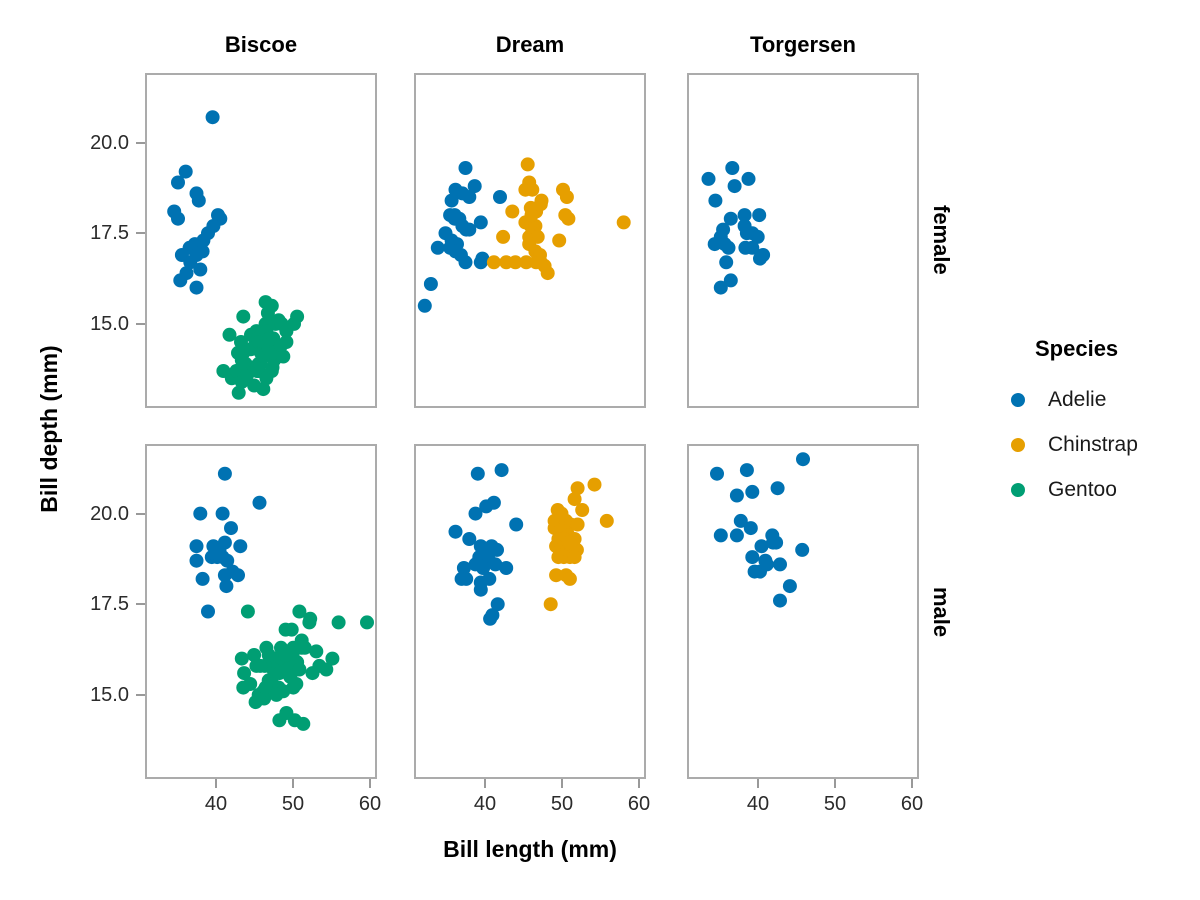 The height and width of the screenshot is (900, 1200). I want to click on facet-col-title-torgersen: Torgersen, so click(803, 44).